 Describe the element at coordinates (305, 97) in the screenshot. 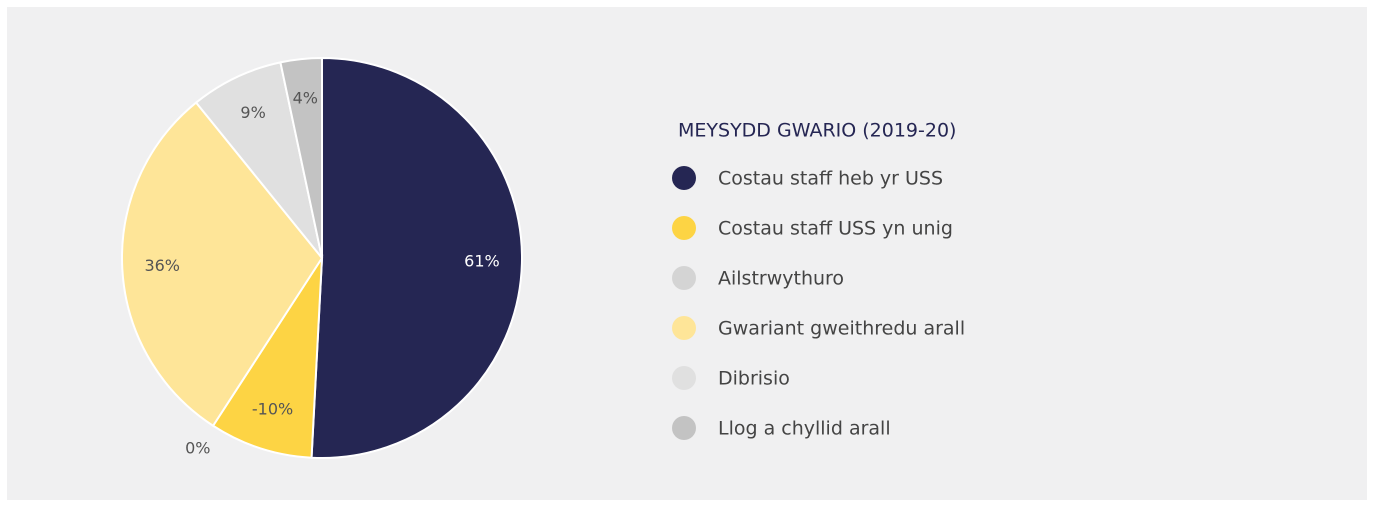

I see `slice-label: 4%` at that location.